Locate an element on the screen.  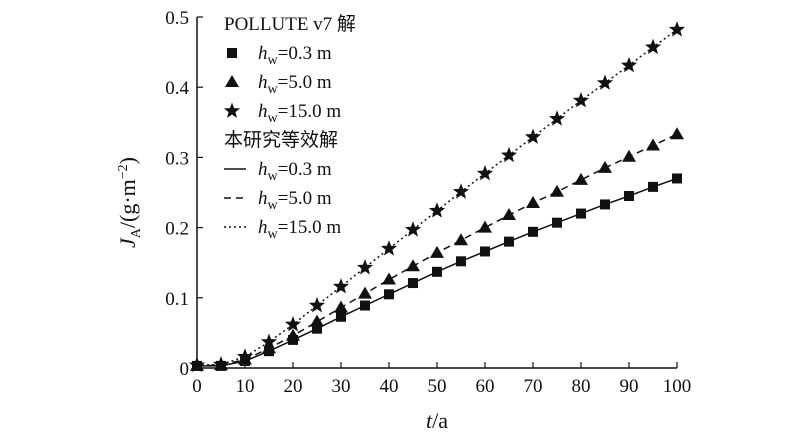
y-tick-label: 0.2 is located at coordinates (177, 229).